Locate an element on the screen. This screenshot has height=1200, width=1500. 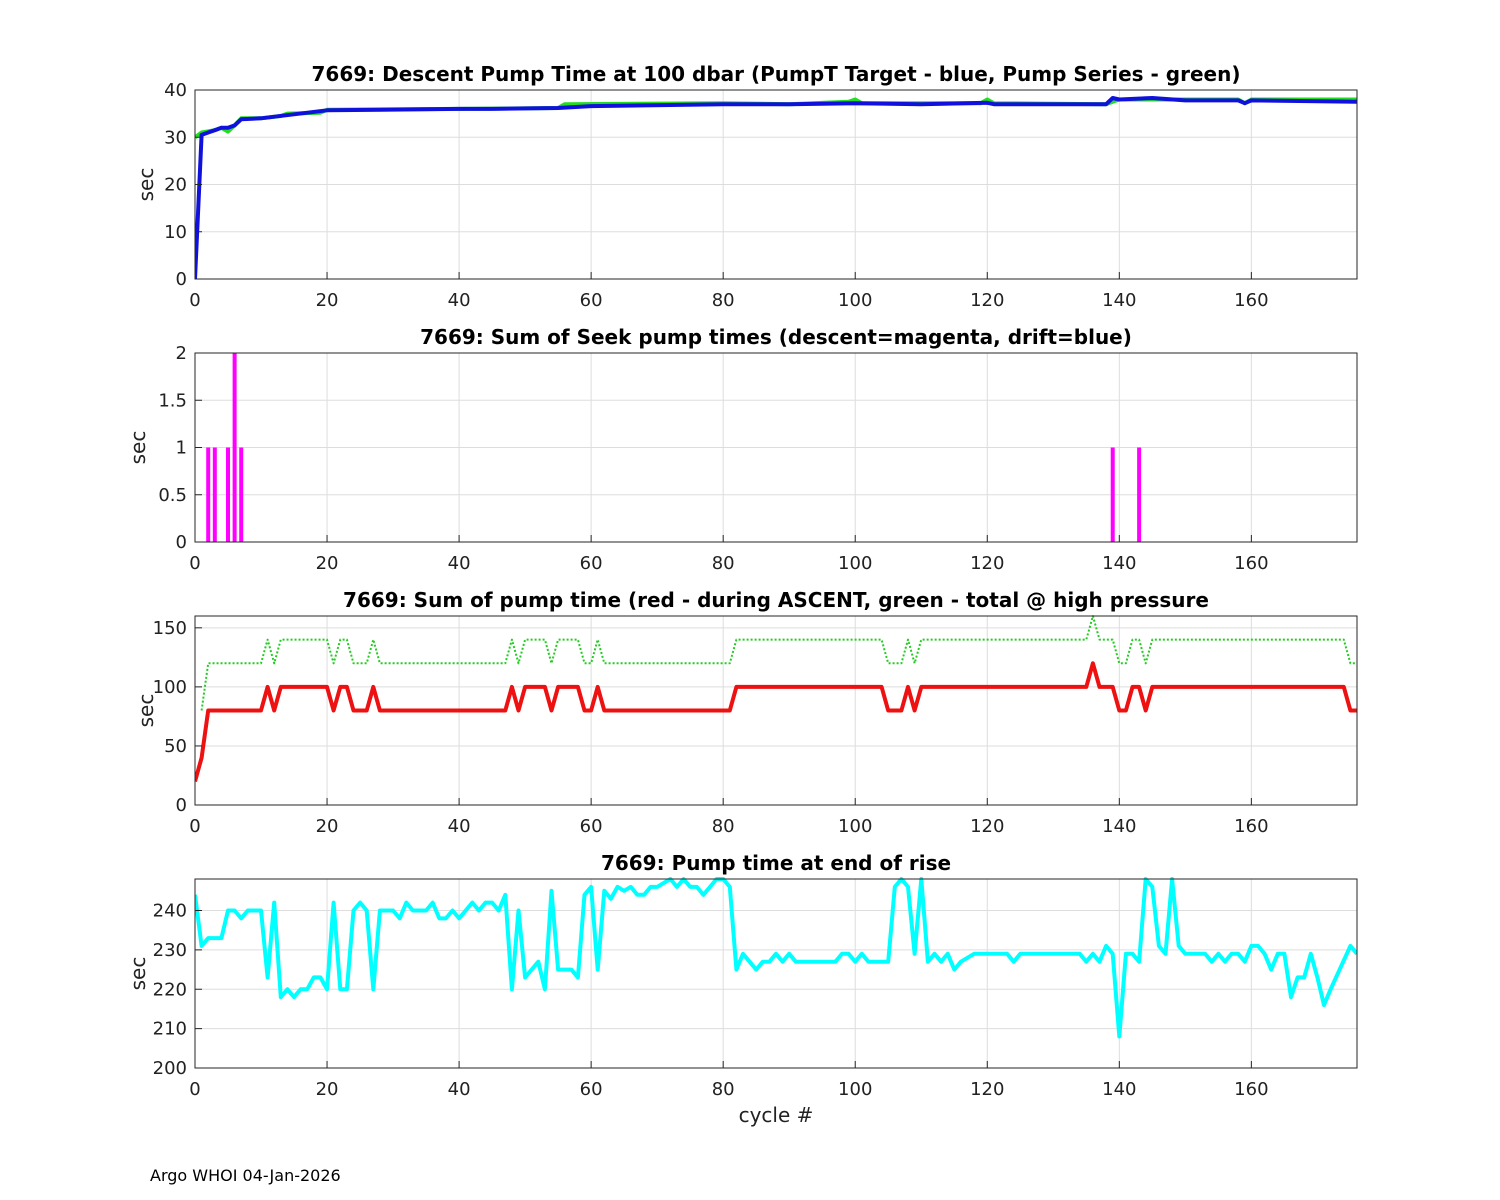
y-tick-label: 240 is located at coordinates (170, 911).